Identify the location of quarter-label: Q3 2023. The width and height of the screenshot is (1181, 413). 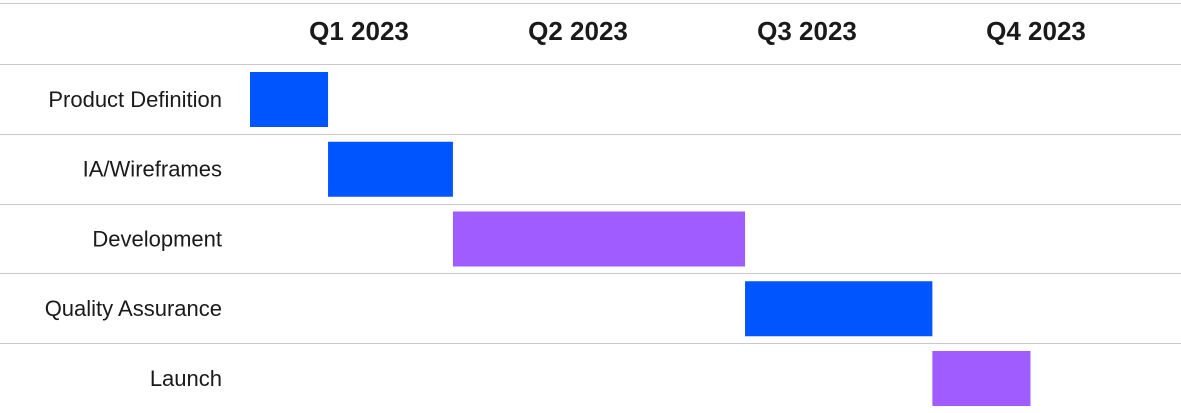
(807, 31).